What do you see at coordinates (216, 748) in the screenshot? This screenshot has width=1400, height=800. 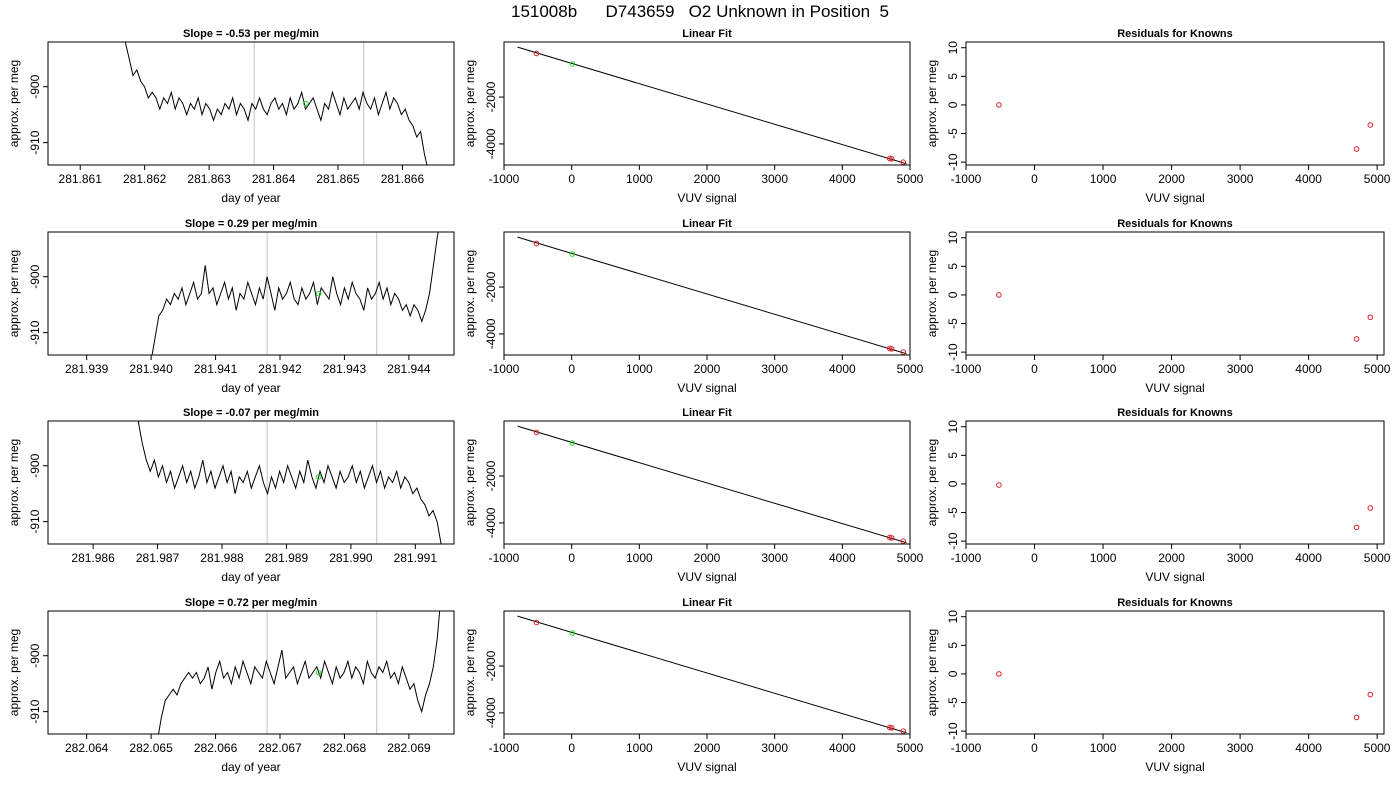 I see `x-tick-label: 282.066` at bounding box center [216, 748].